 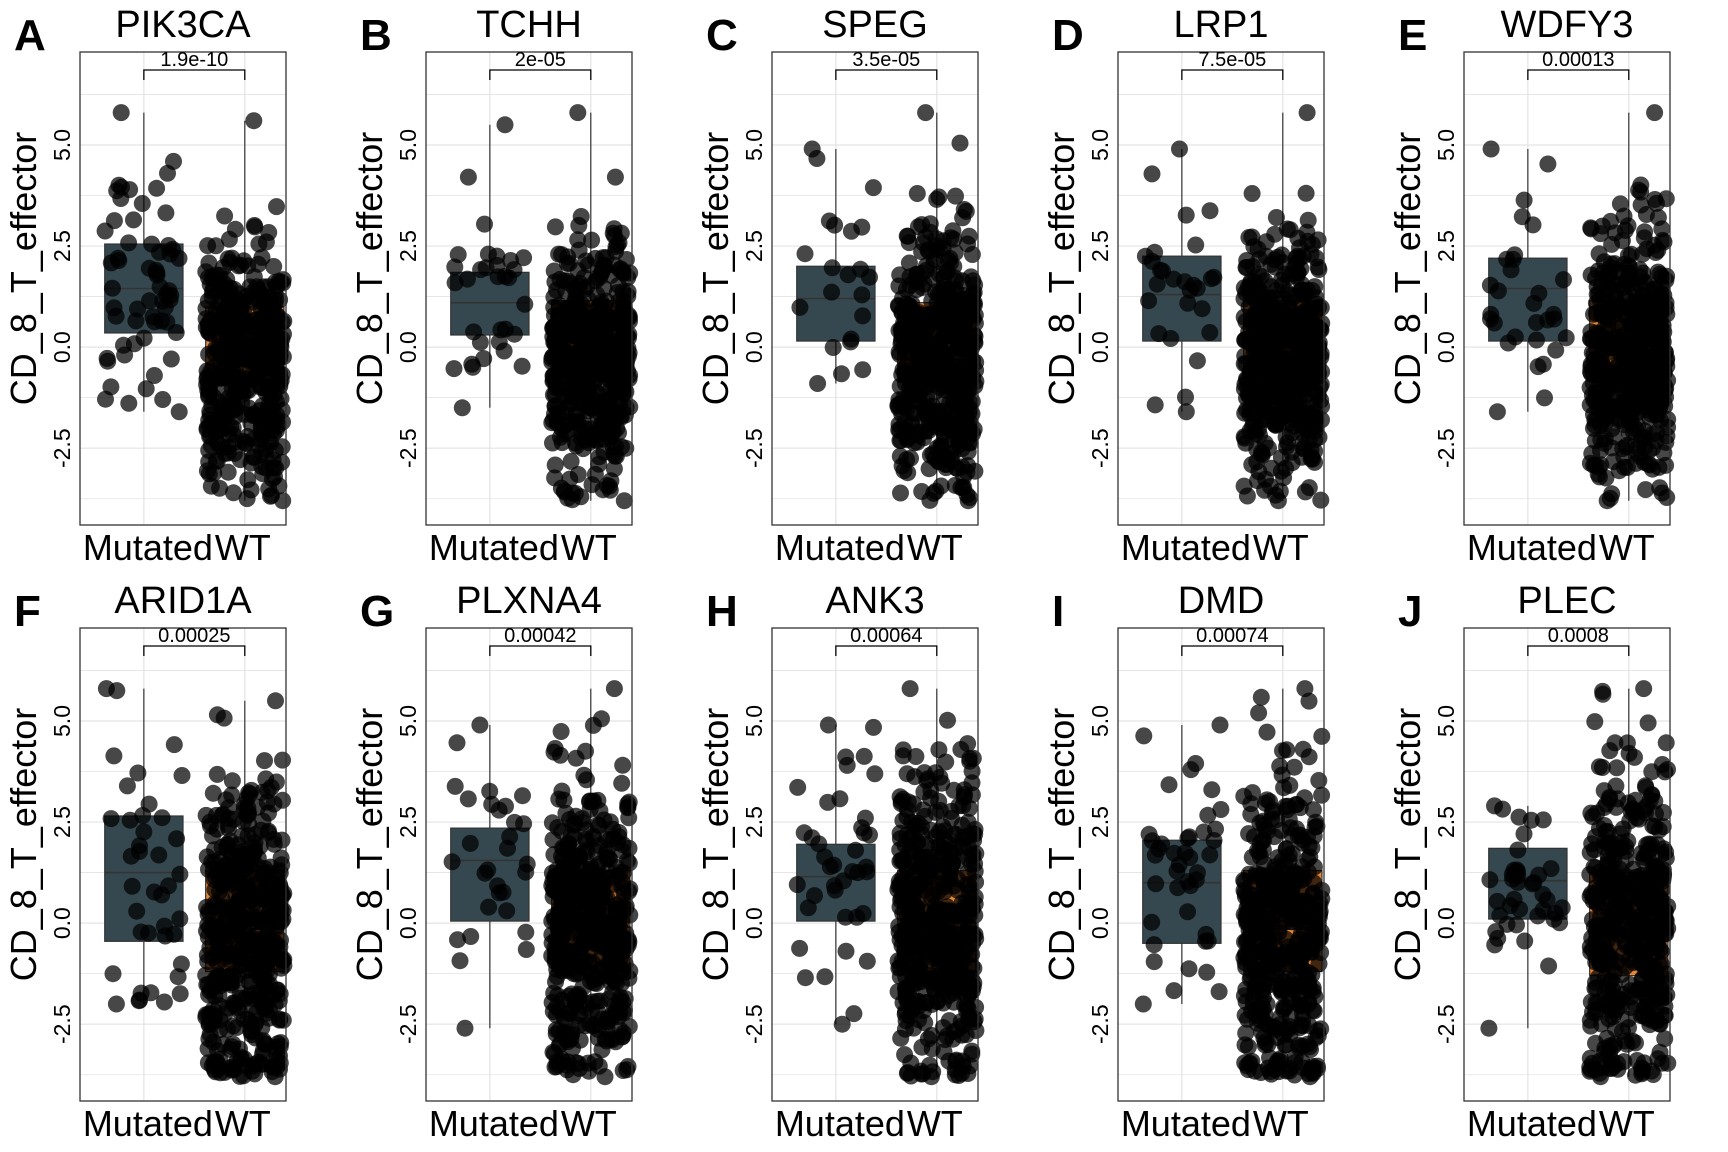 I want to click on panel-border, so click(x=529, y=288).